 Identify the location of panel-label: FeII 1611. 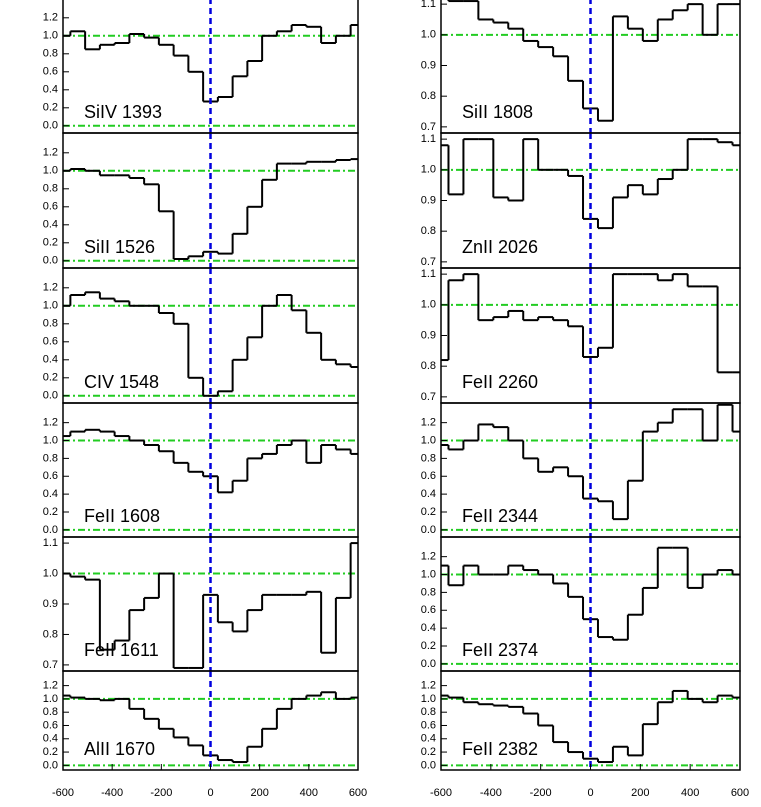
(121, 650).